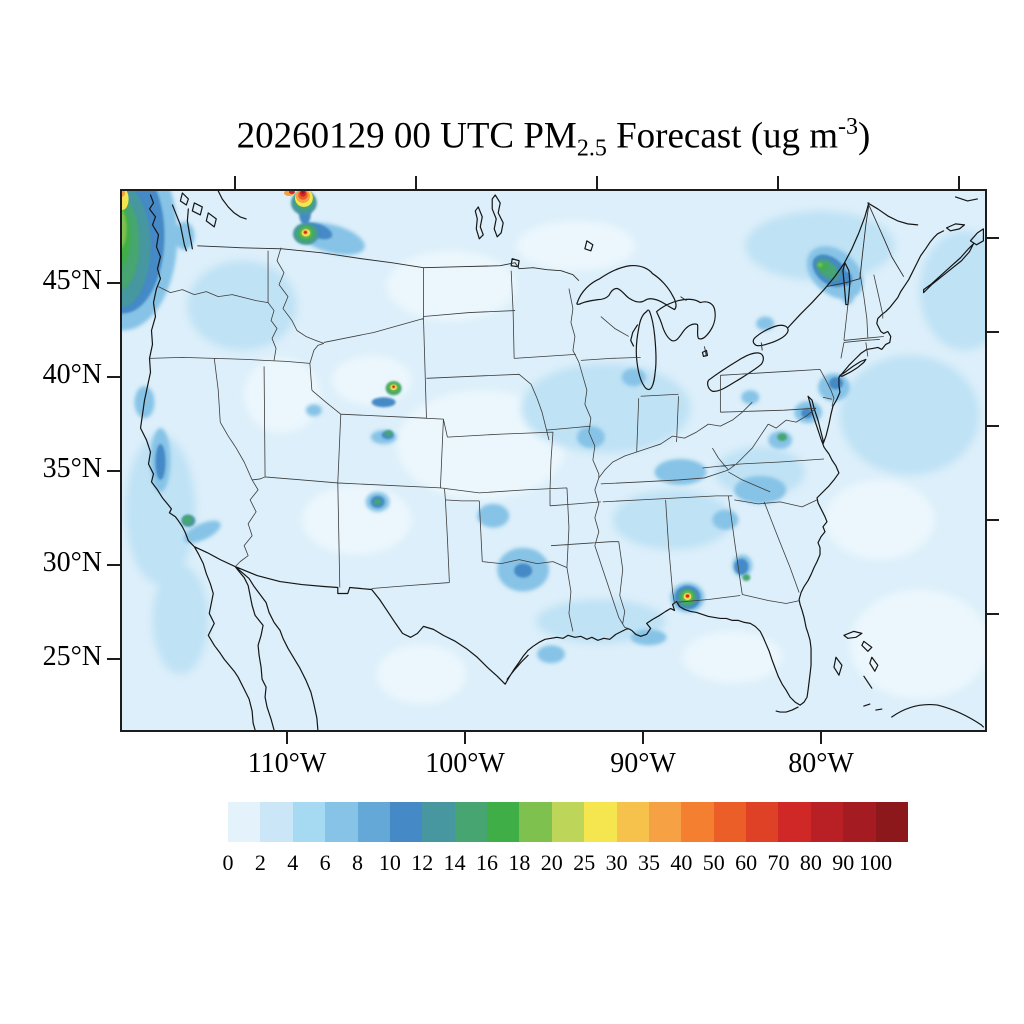 The height and width of the screenshot is (1024, 1024). Describe the element at coordinates (643, 763) in the screenshot. I see `x-axis-label: 90°W` at that location.